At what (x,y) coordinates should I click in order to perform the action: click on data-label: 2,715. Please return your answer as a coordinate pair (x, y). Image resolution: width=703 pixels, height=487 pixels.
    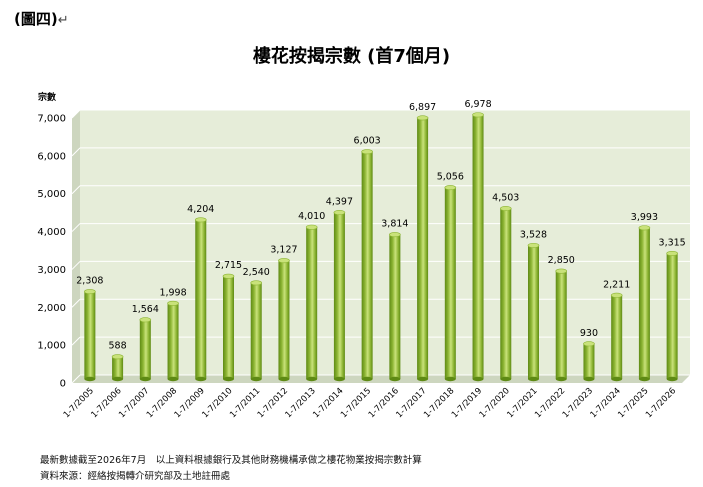
    Looking at the image, I should click on (228, 265).